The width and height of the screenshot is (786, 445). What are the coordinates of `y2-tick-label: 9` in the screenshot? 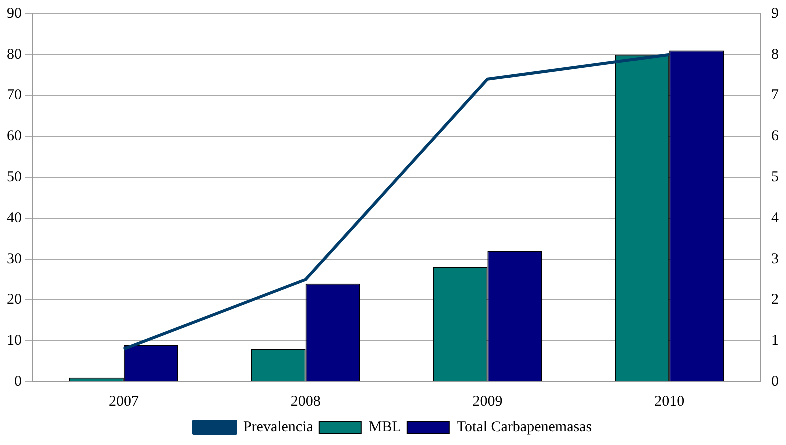 It's located at (775, 14).